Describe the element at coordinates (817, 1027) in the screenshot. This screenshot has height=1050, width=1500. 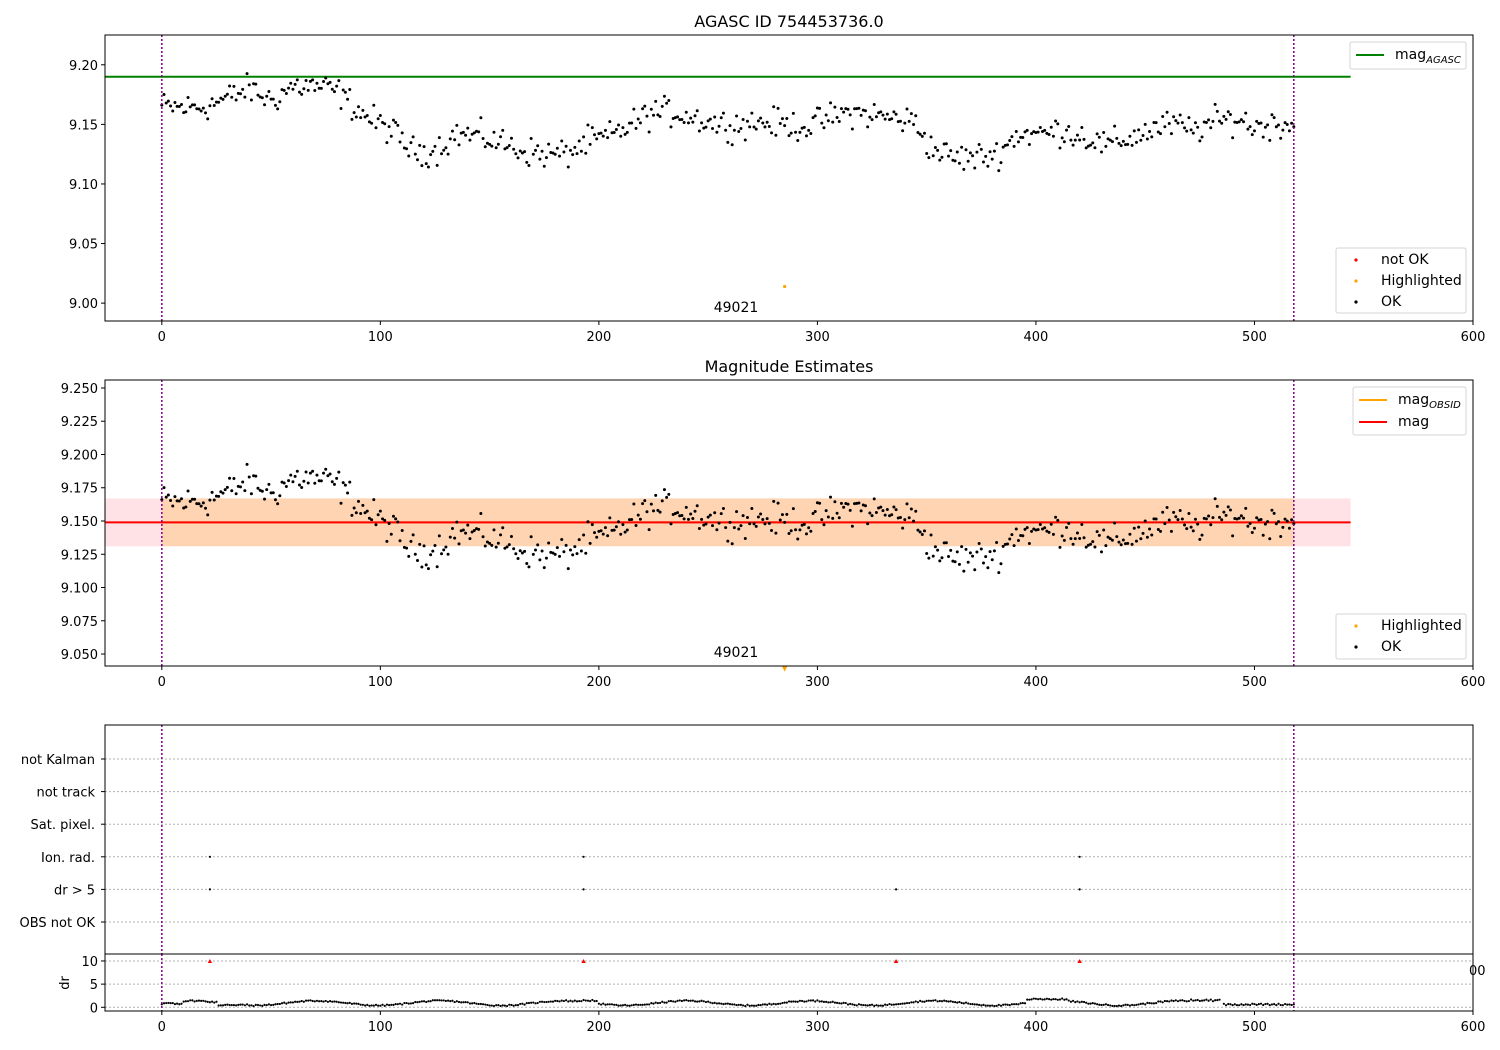
I see `x-tick-label: 300` at that location.